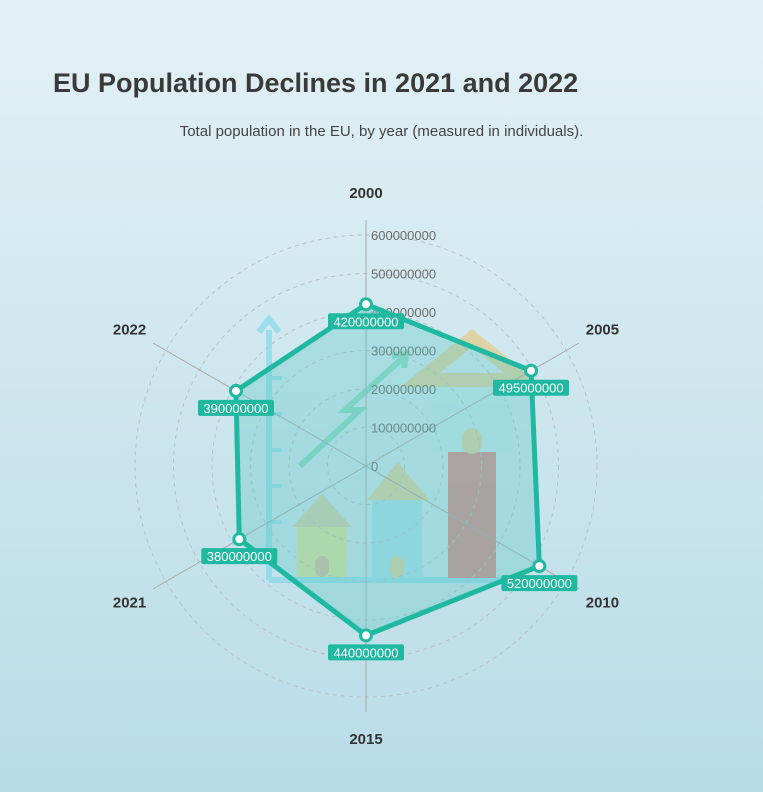 Image resolution: width=763 pixels, height=792 pixels. What do you see at coordinates (403, 389) in the screenshot?
I see `tick-label: 200000000` at bounding box center [403, 389].